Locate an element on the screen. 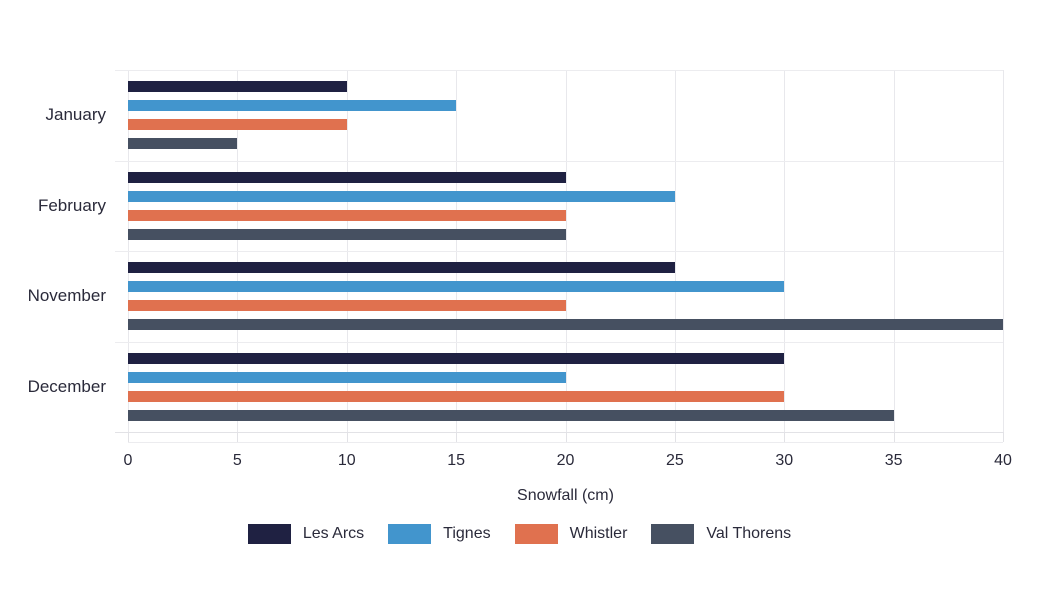 Image resolution: width=1039 pixels, height=600 pixels. category-label: December is located at coordinates (66, 386).